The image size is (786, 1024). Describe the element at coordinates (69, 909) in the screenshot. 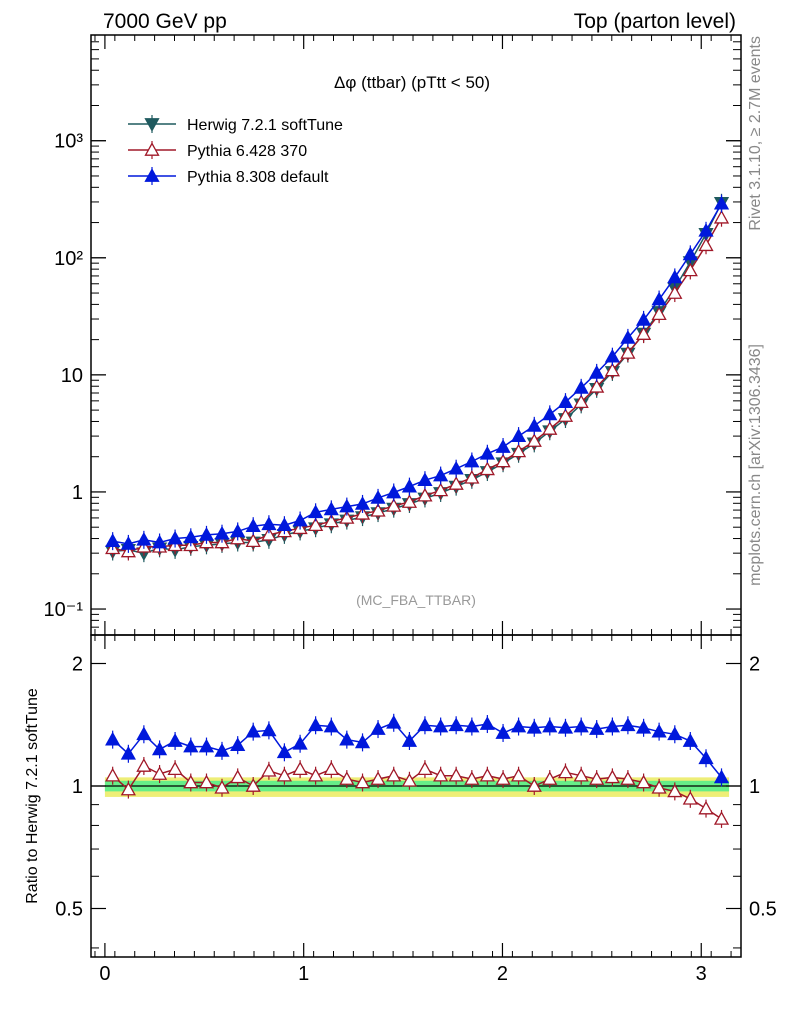

I see `ratio-y-tick-label: 0.5` at that location.